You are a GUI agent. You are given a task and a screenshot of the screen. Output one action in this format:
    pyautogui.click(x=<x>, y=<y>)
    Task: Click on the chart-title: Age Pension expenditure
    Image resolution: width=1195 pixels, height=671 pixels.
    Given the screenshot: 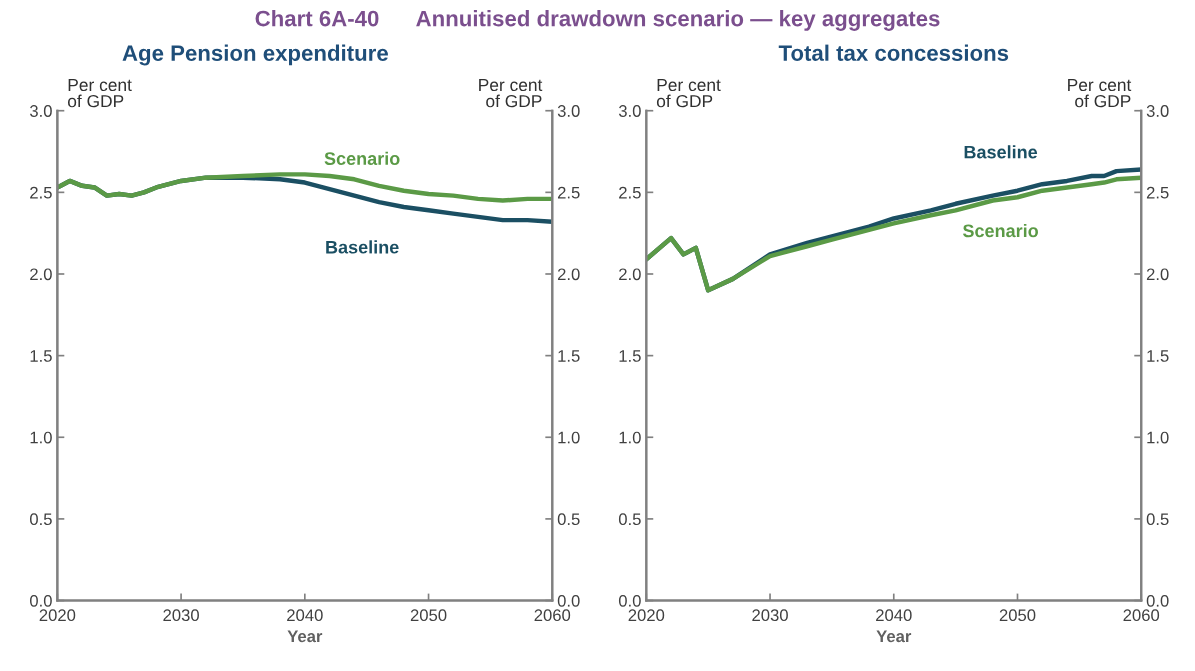 What is the action you would take?
    pyautogui.click(x=255, y=55)
    